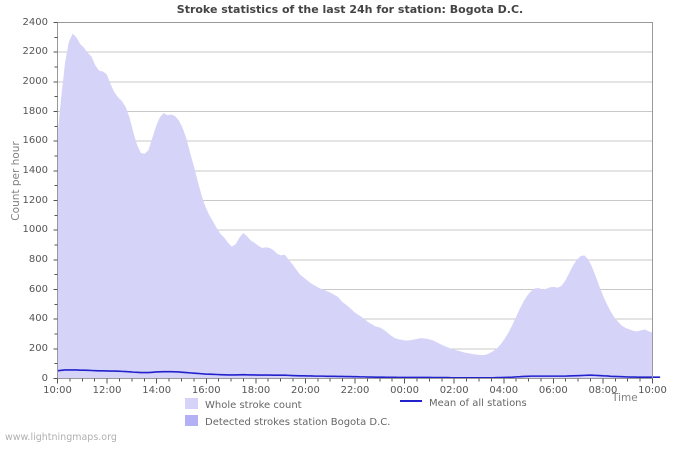  Describe the element at coordinates (478, 403) in the screenshot. I see `legend-label-mean: Mean of all stations` at that location.